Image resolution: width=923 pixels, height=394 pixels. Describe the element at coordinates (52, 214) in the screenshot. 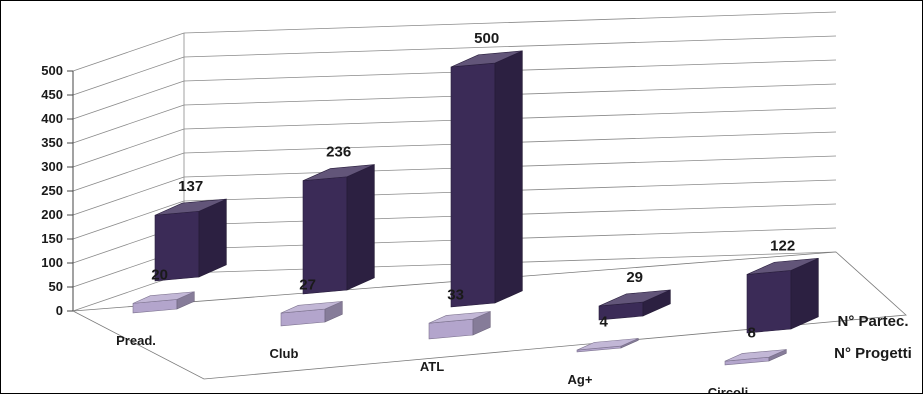

I see `y-tick-label-200: 200` at that location.